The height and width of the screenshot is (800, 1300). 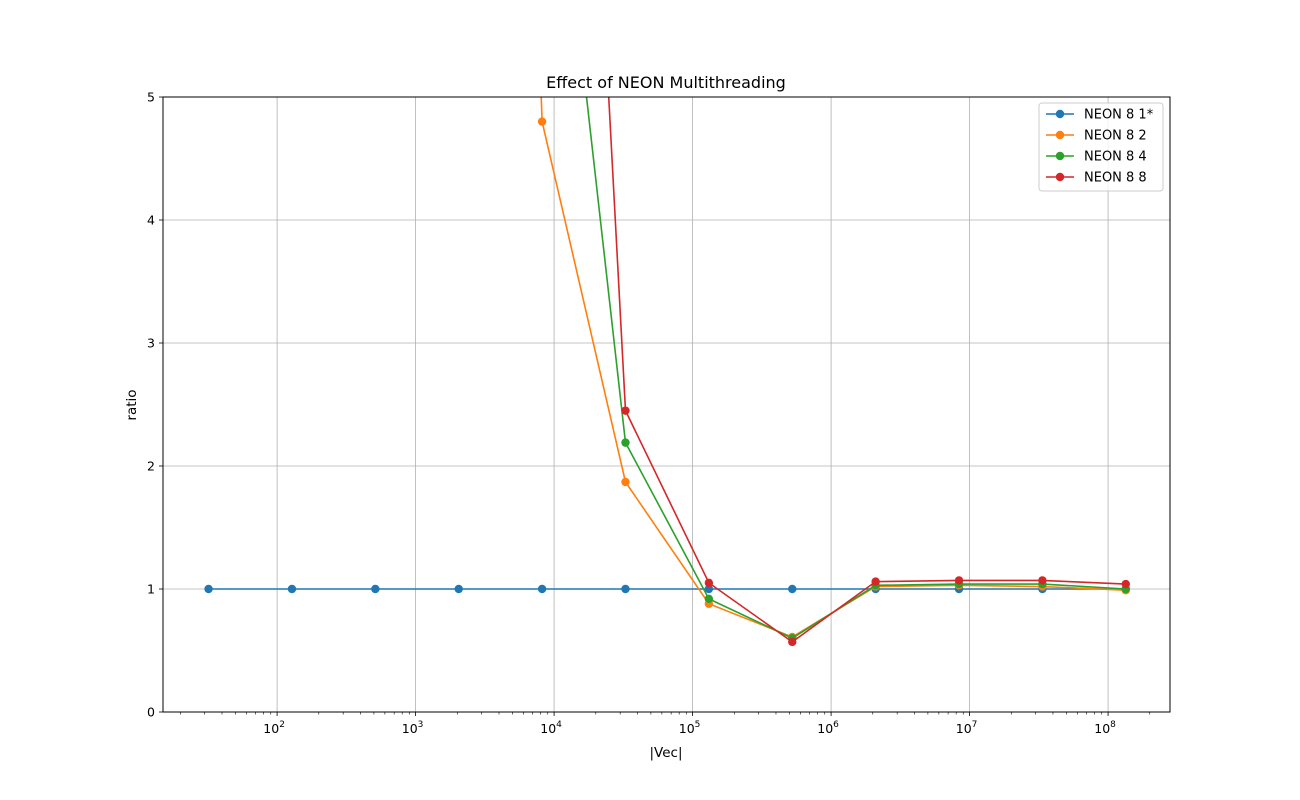 I want to click on legend-entry: NEON 8 1*, so click(x=1100, y=115).